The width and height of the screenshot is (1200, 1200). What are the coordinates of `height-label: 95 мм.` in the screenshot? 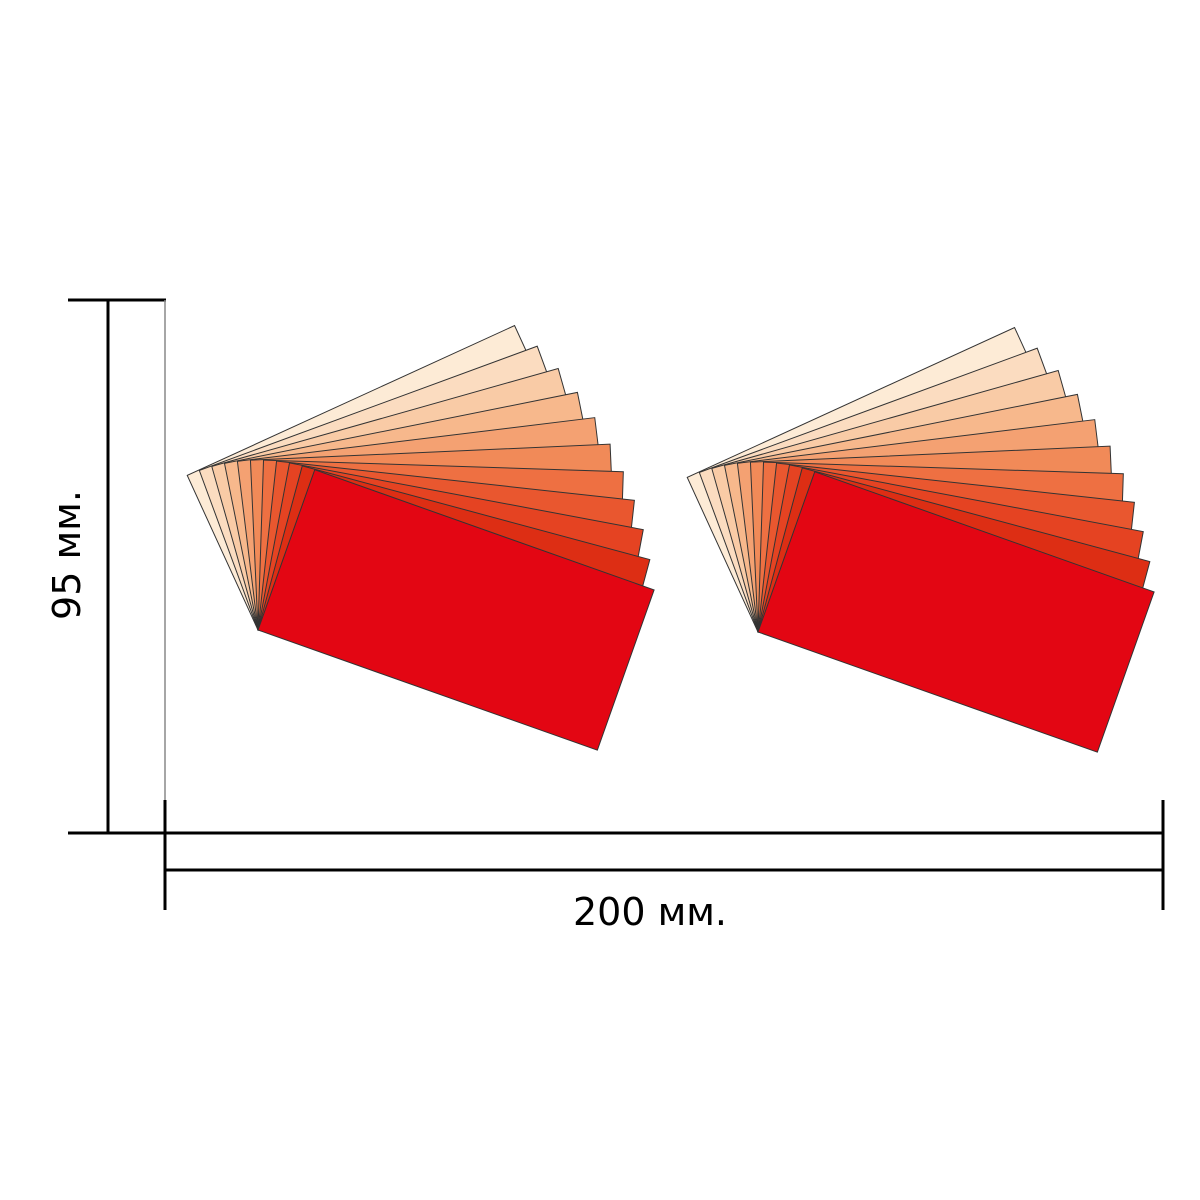 It's located at (67, 555).